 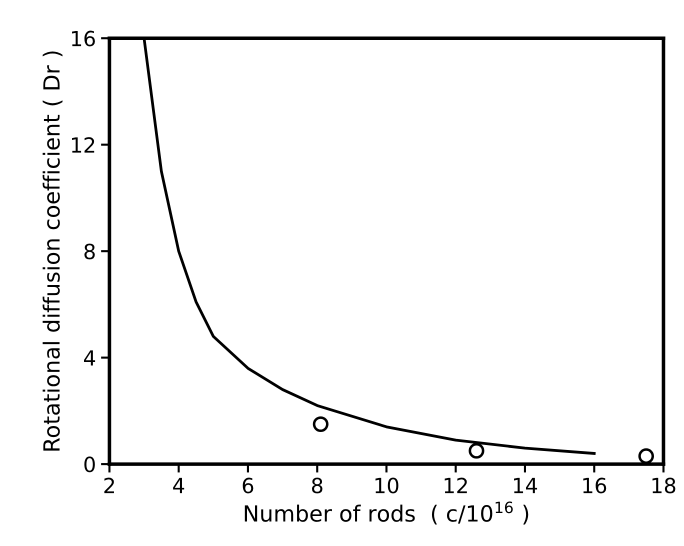 I want to click on y-tick-label: 8, so click(x=89, y=252).